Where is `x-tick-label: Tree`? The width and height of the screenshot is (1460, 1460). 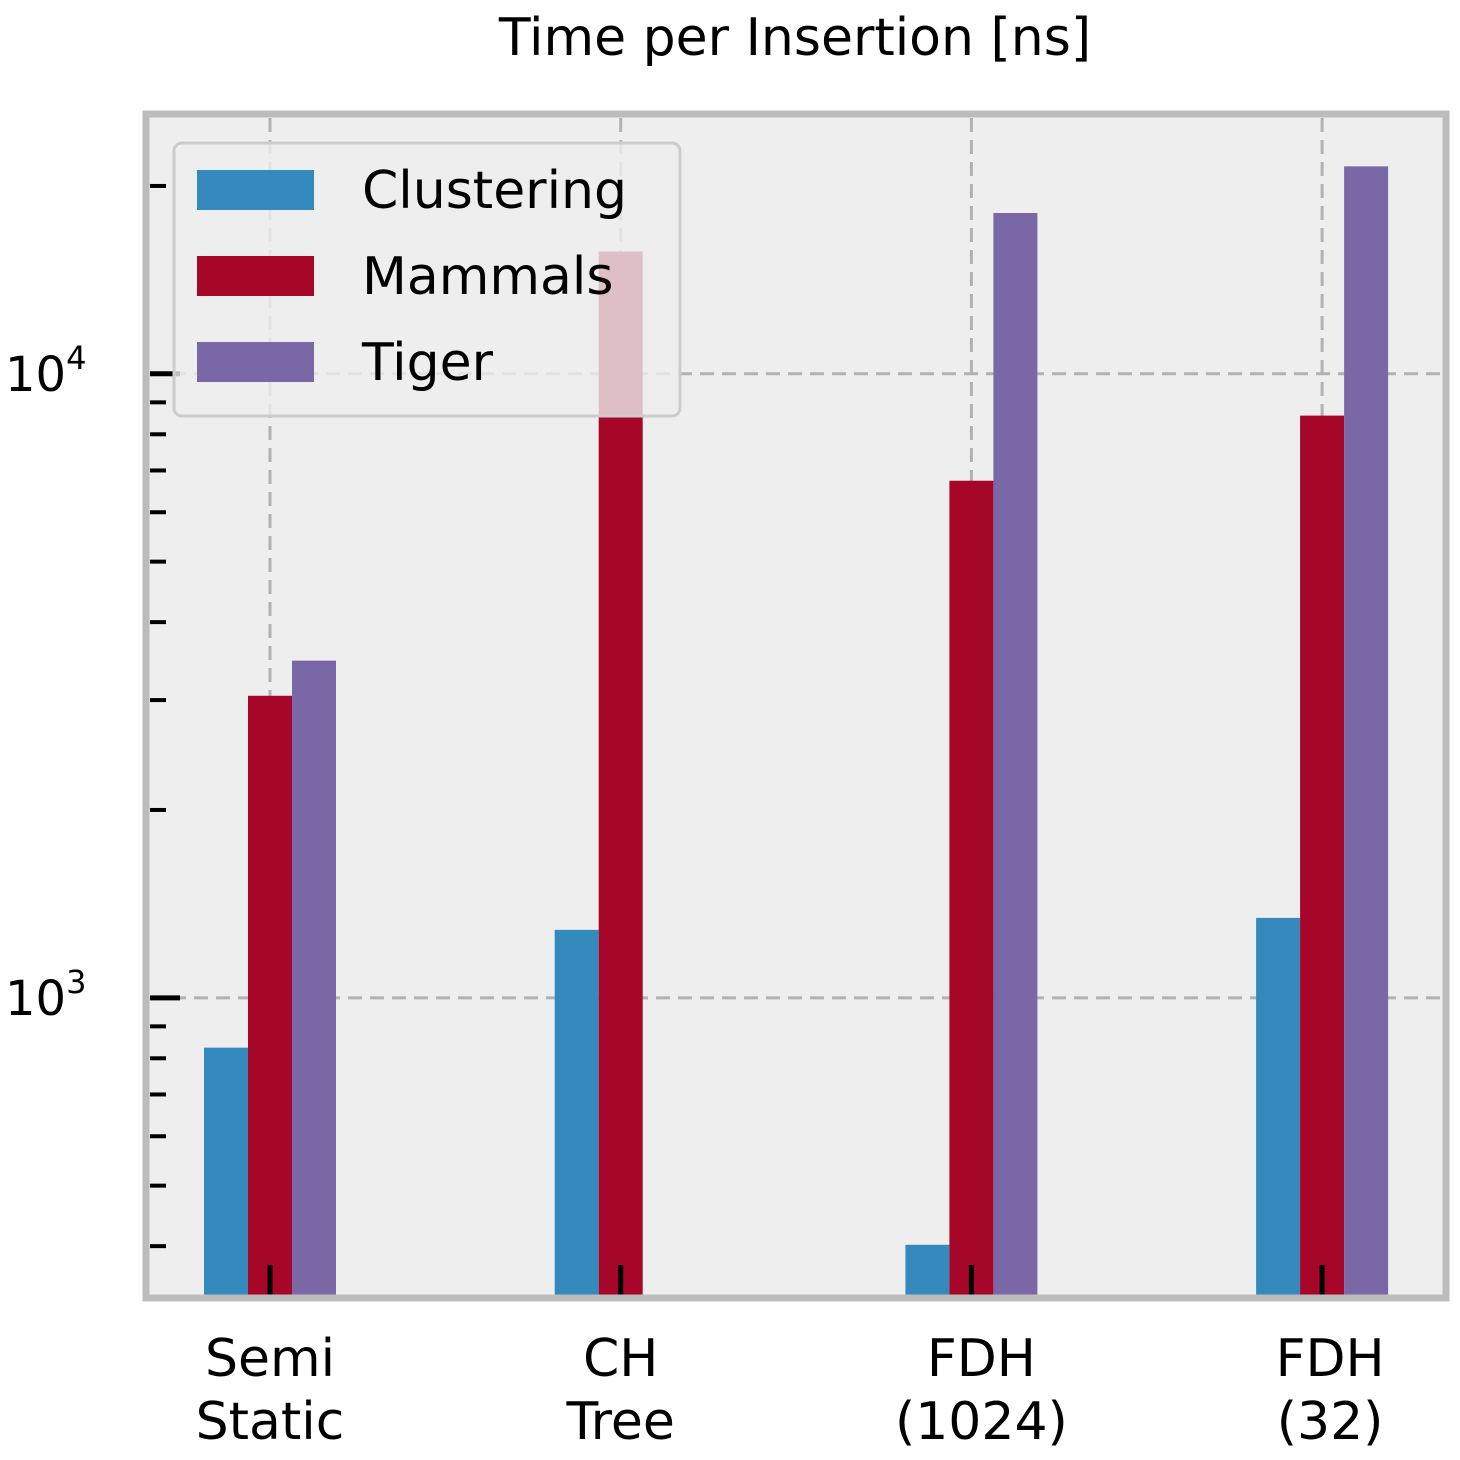 x-tick-label: Tree is located at coordinates (620, 1422).